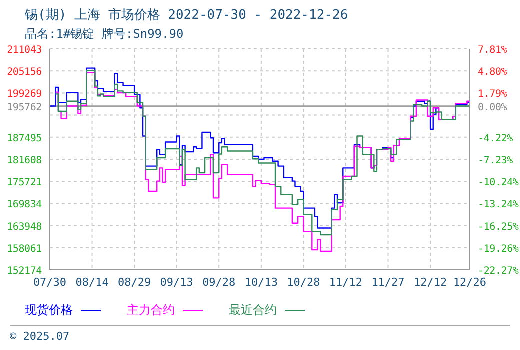  Describe the element at coordinates (24, 183) in the screenshot. I see `y-tick-label: 175721` at that location.